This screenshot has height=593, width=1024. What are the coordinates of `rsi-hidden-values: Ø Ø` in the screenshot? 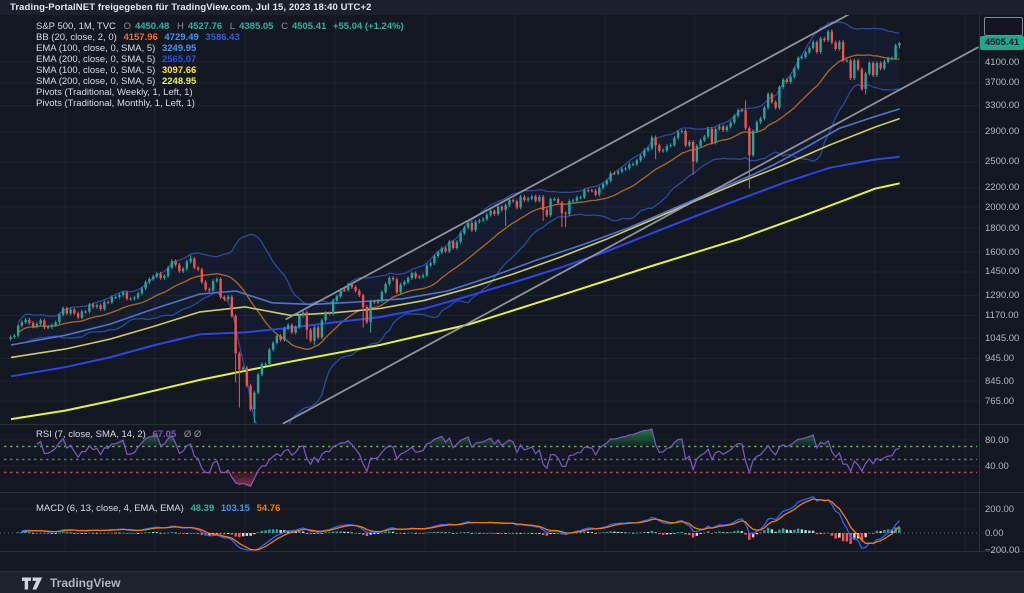 It's located at (192, 434).